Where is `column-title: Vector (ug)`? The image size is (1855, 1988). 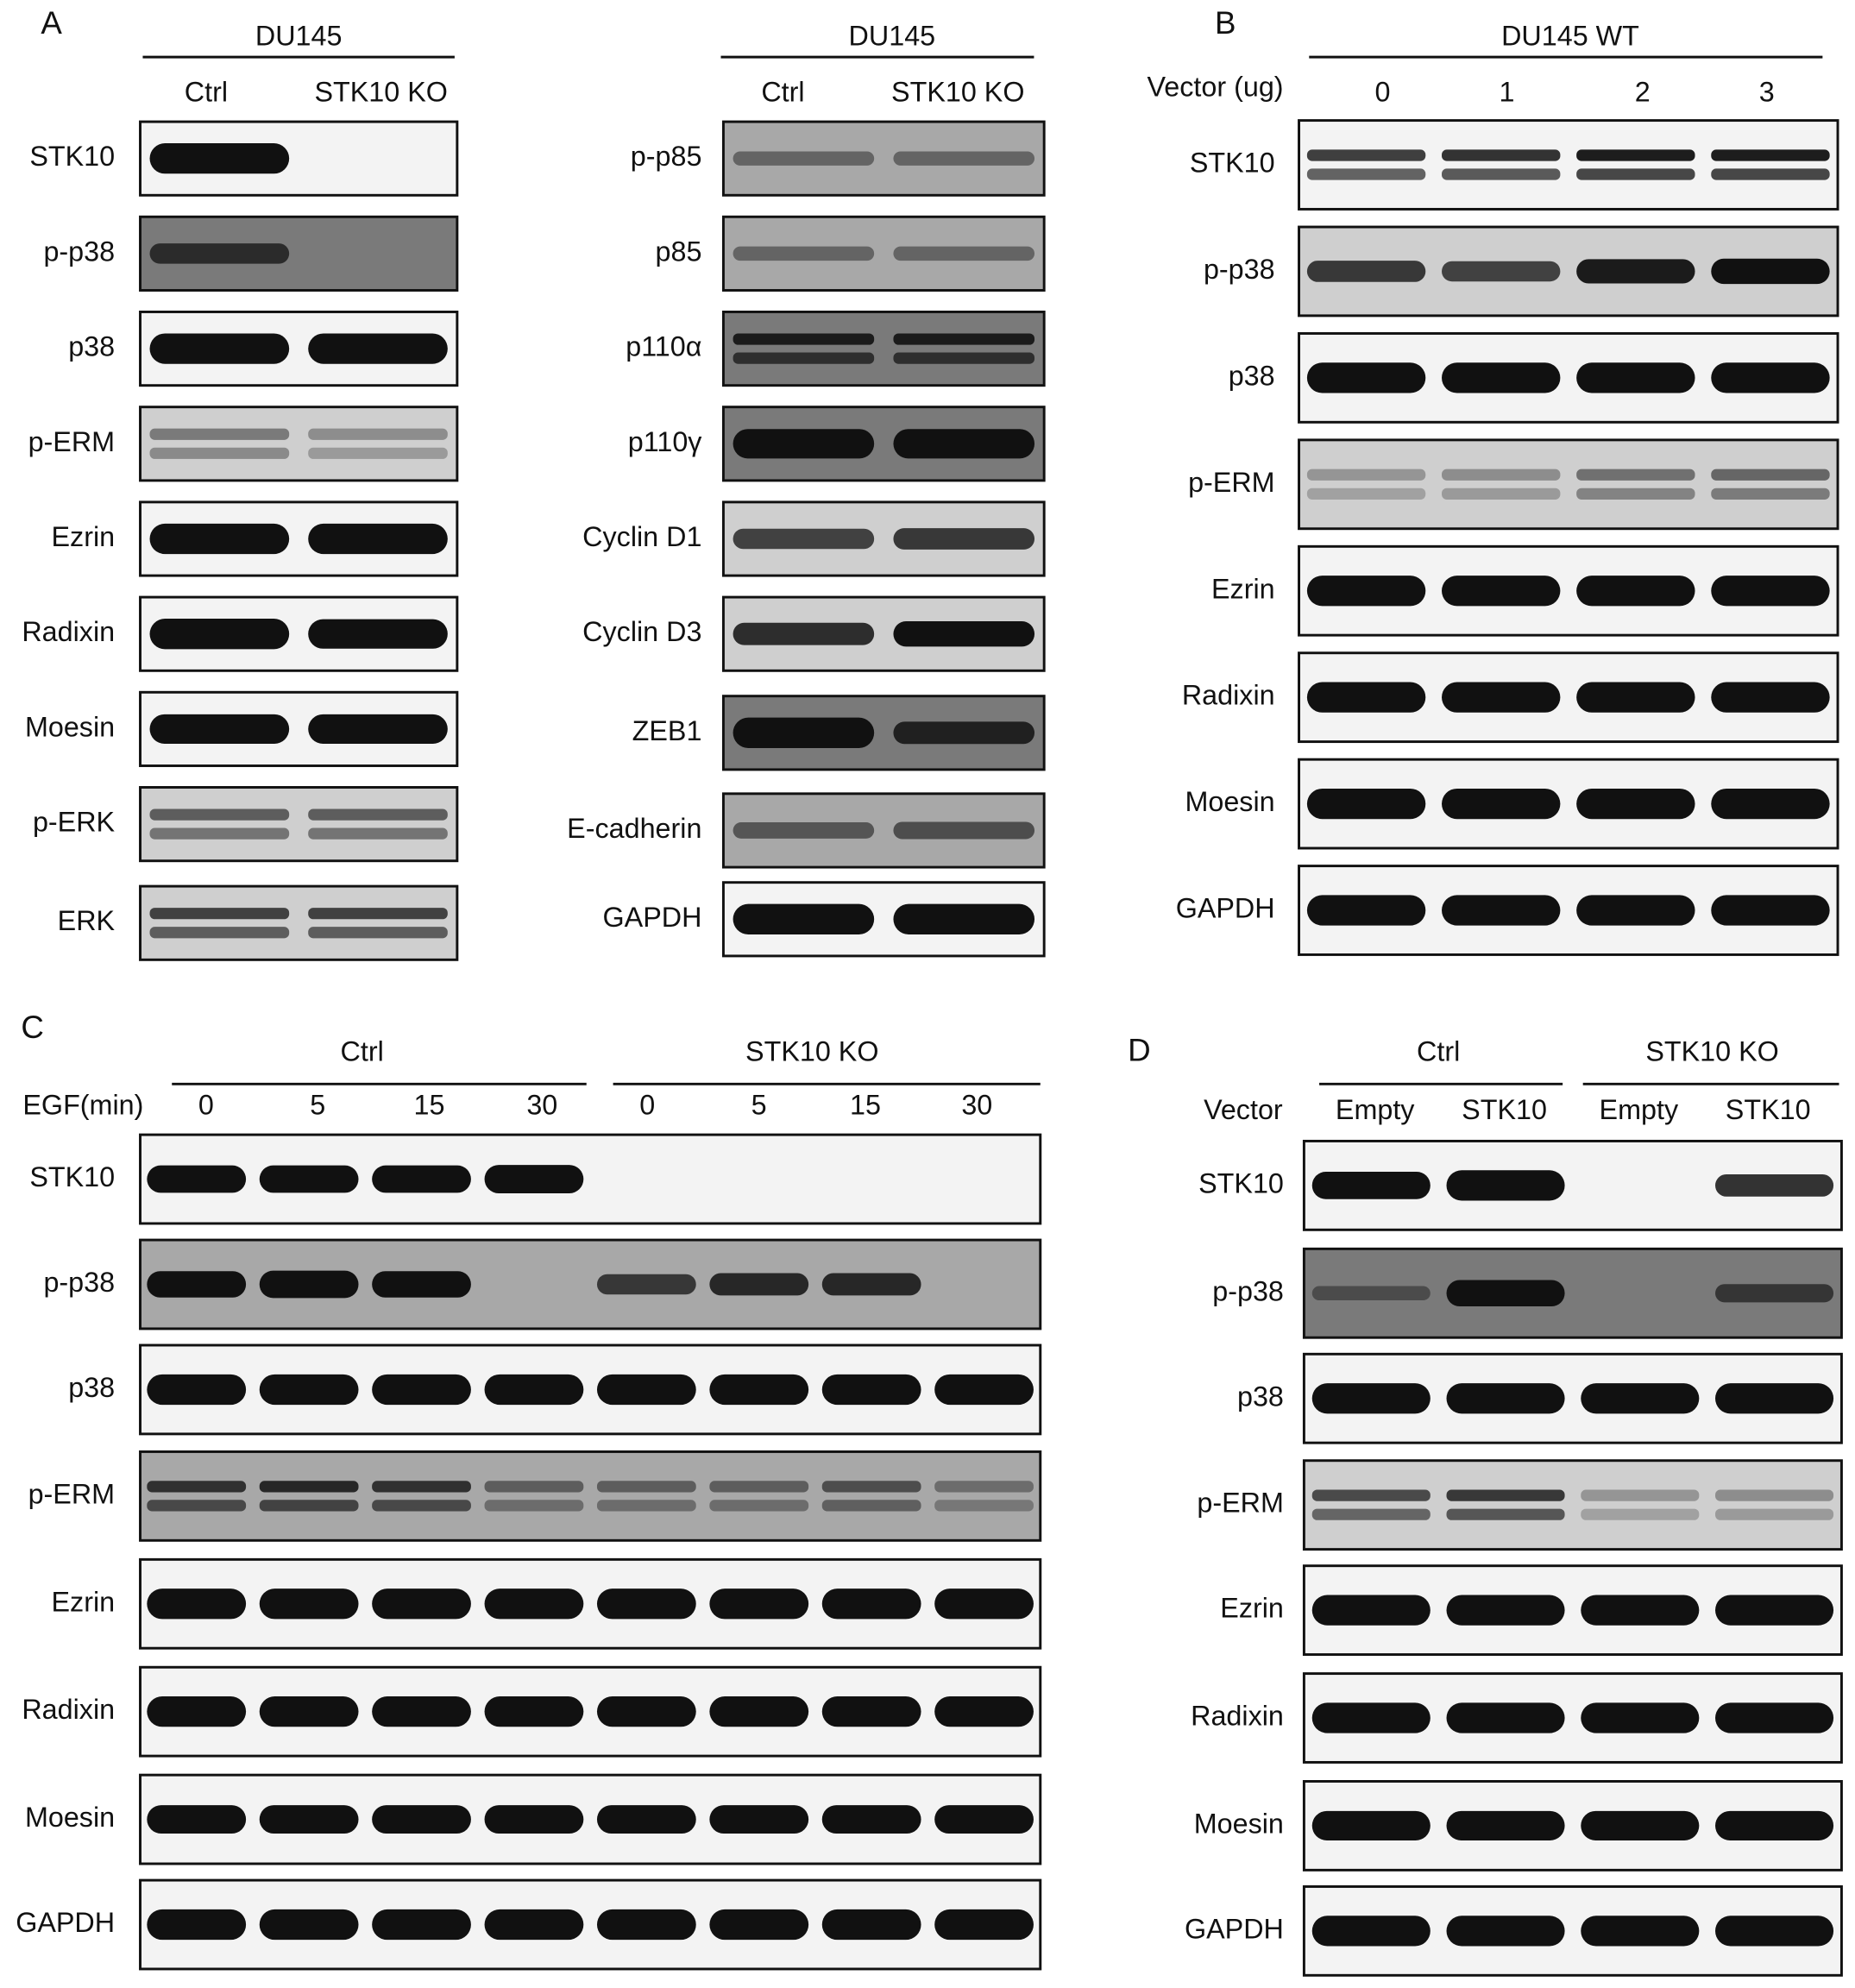
column-title: Vector (ug) is located at coordinates (1216, 86).